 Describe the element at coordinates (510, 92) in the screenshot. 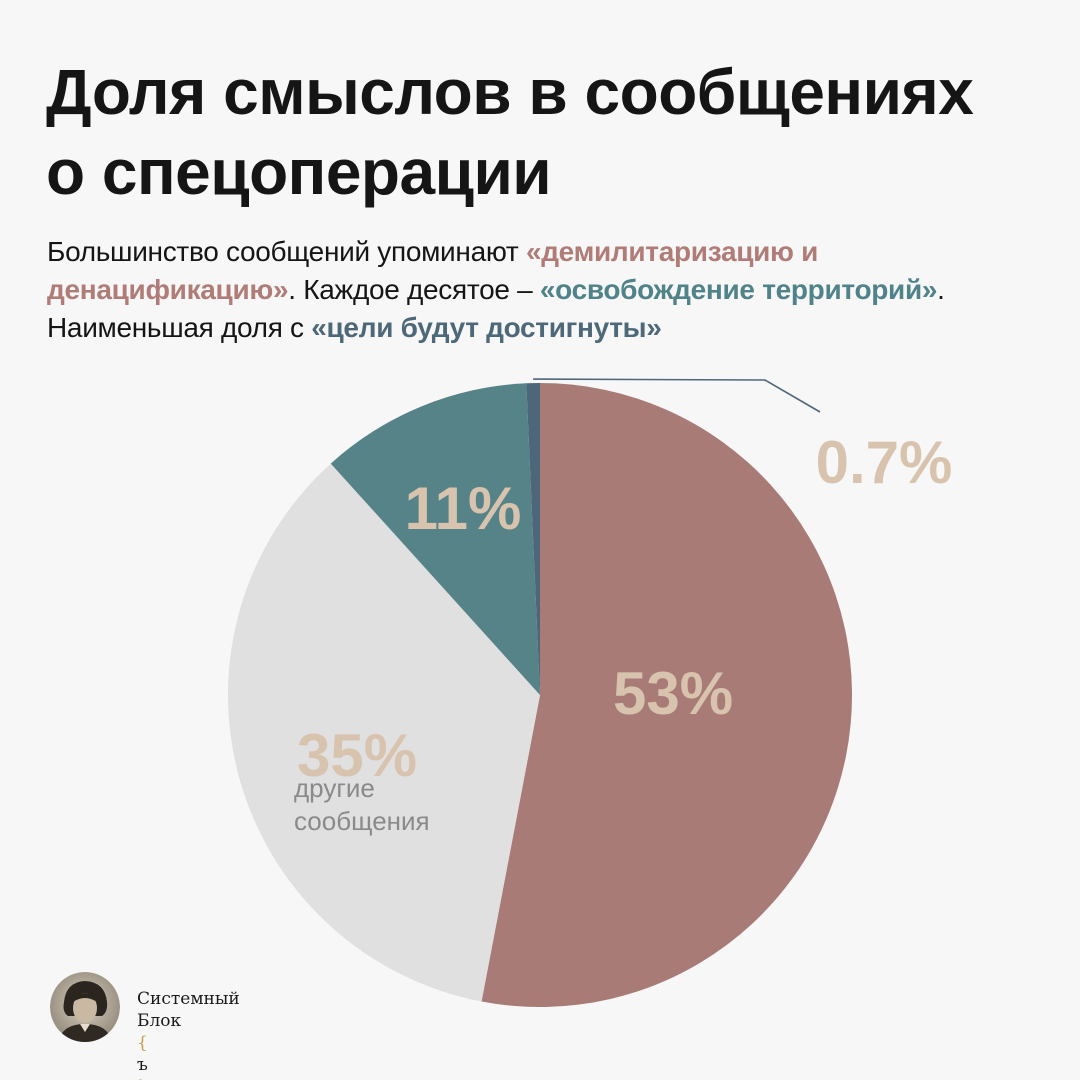

I see `title-line-1: Доля смыслов в сообщениях` at that location.